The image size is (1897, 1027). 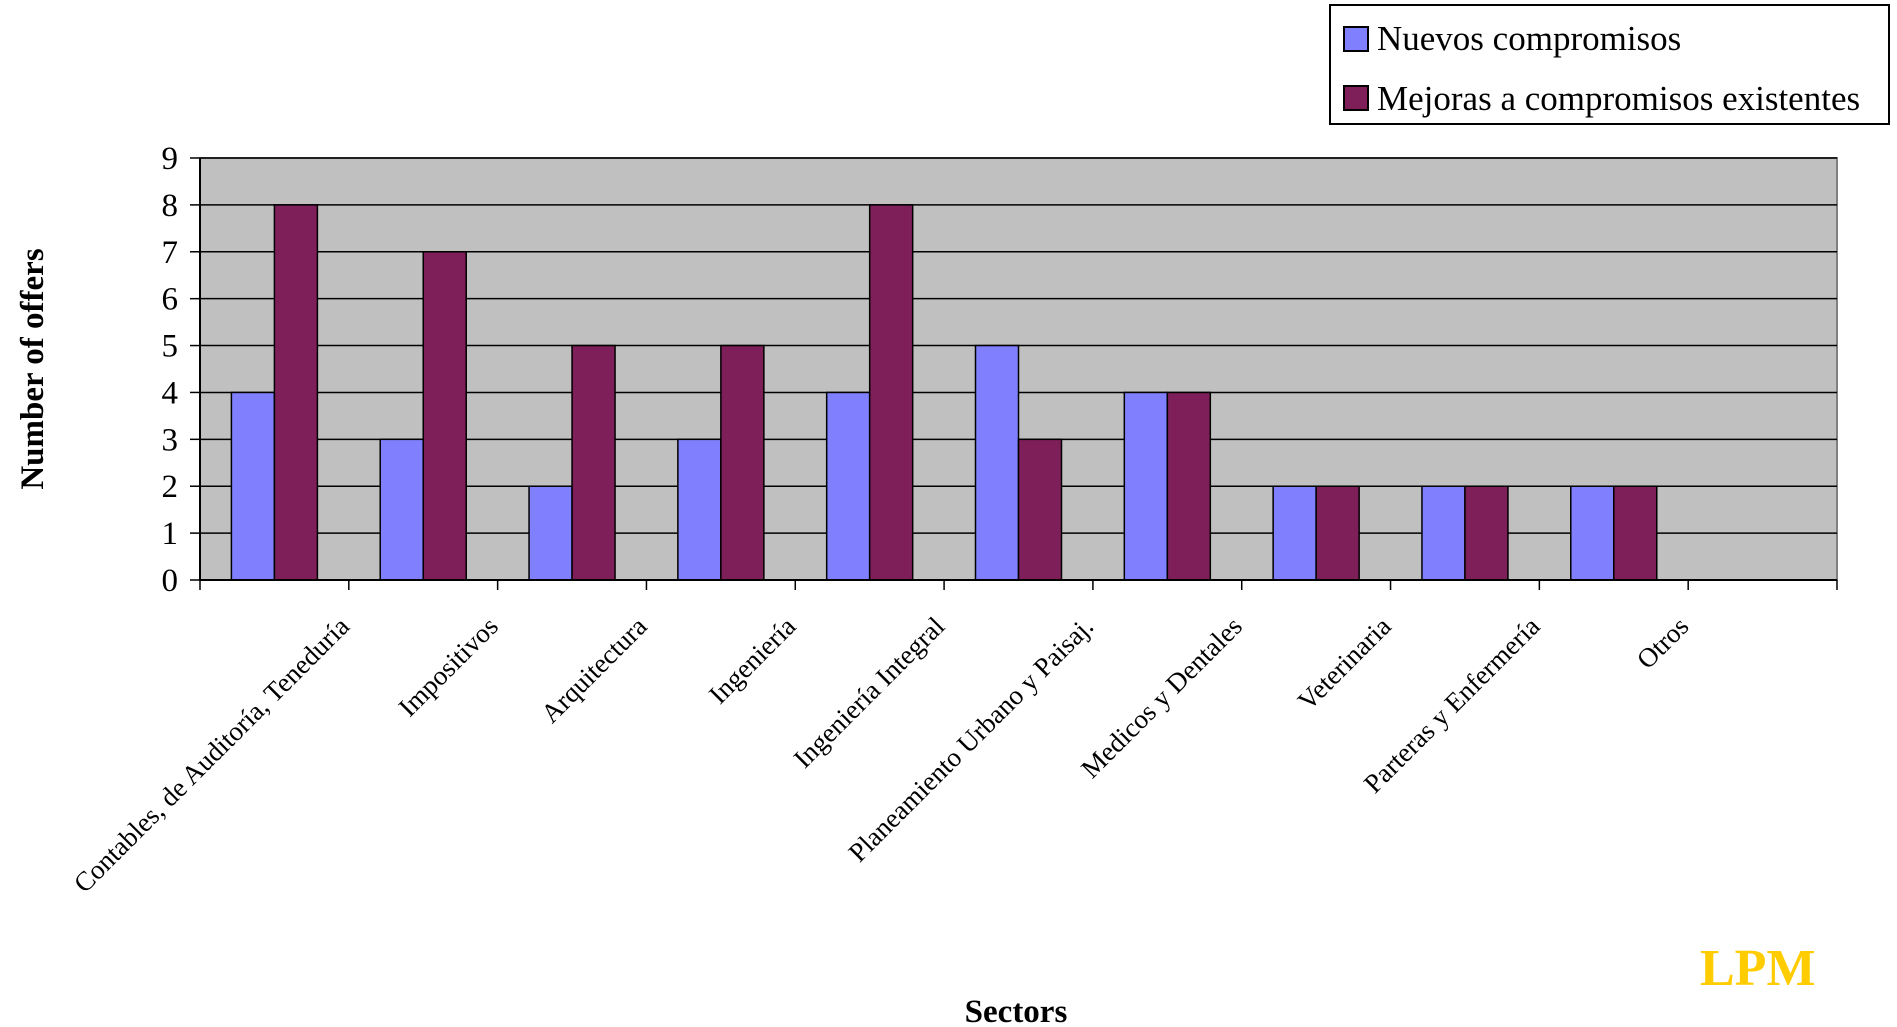 What do you see at coordinates (170, 534) in the screenshot?
I see `y-tick-label: 1` at bounding box center [170, 534].